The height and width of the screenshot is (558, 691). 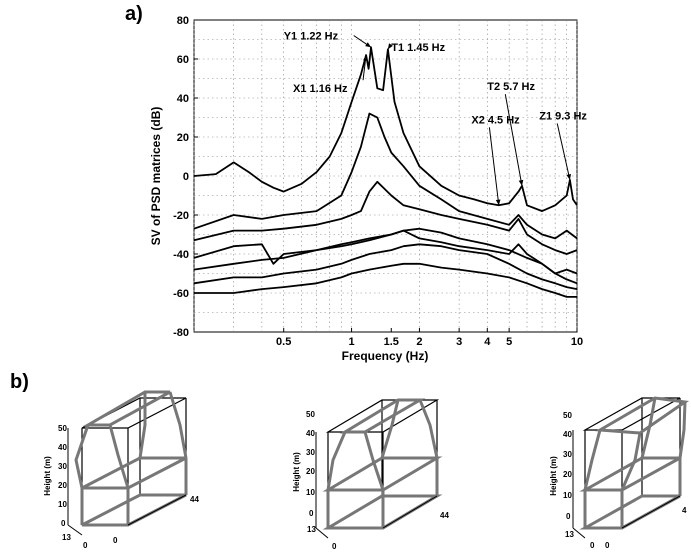 I want to click on mode-3-z-tick-10: 10, so click(x=567, y=495).